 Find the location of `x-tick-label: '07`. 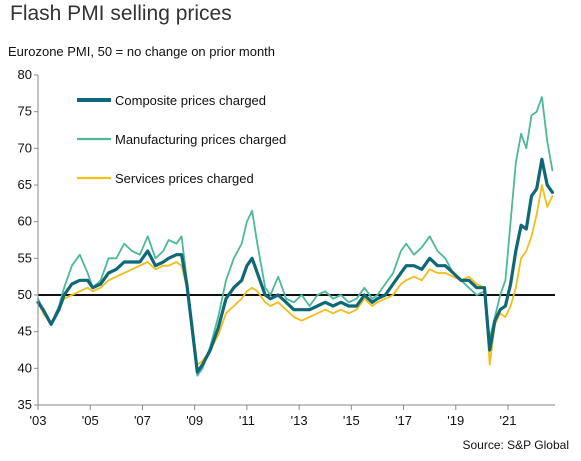

x-tick-label: '07 is located at coordinates (142, 420).